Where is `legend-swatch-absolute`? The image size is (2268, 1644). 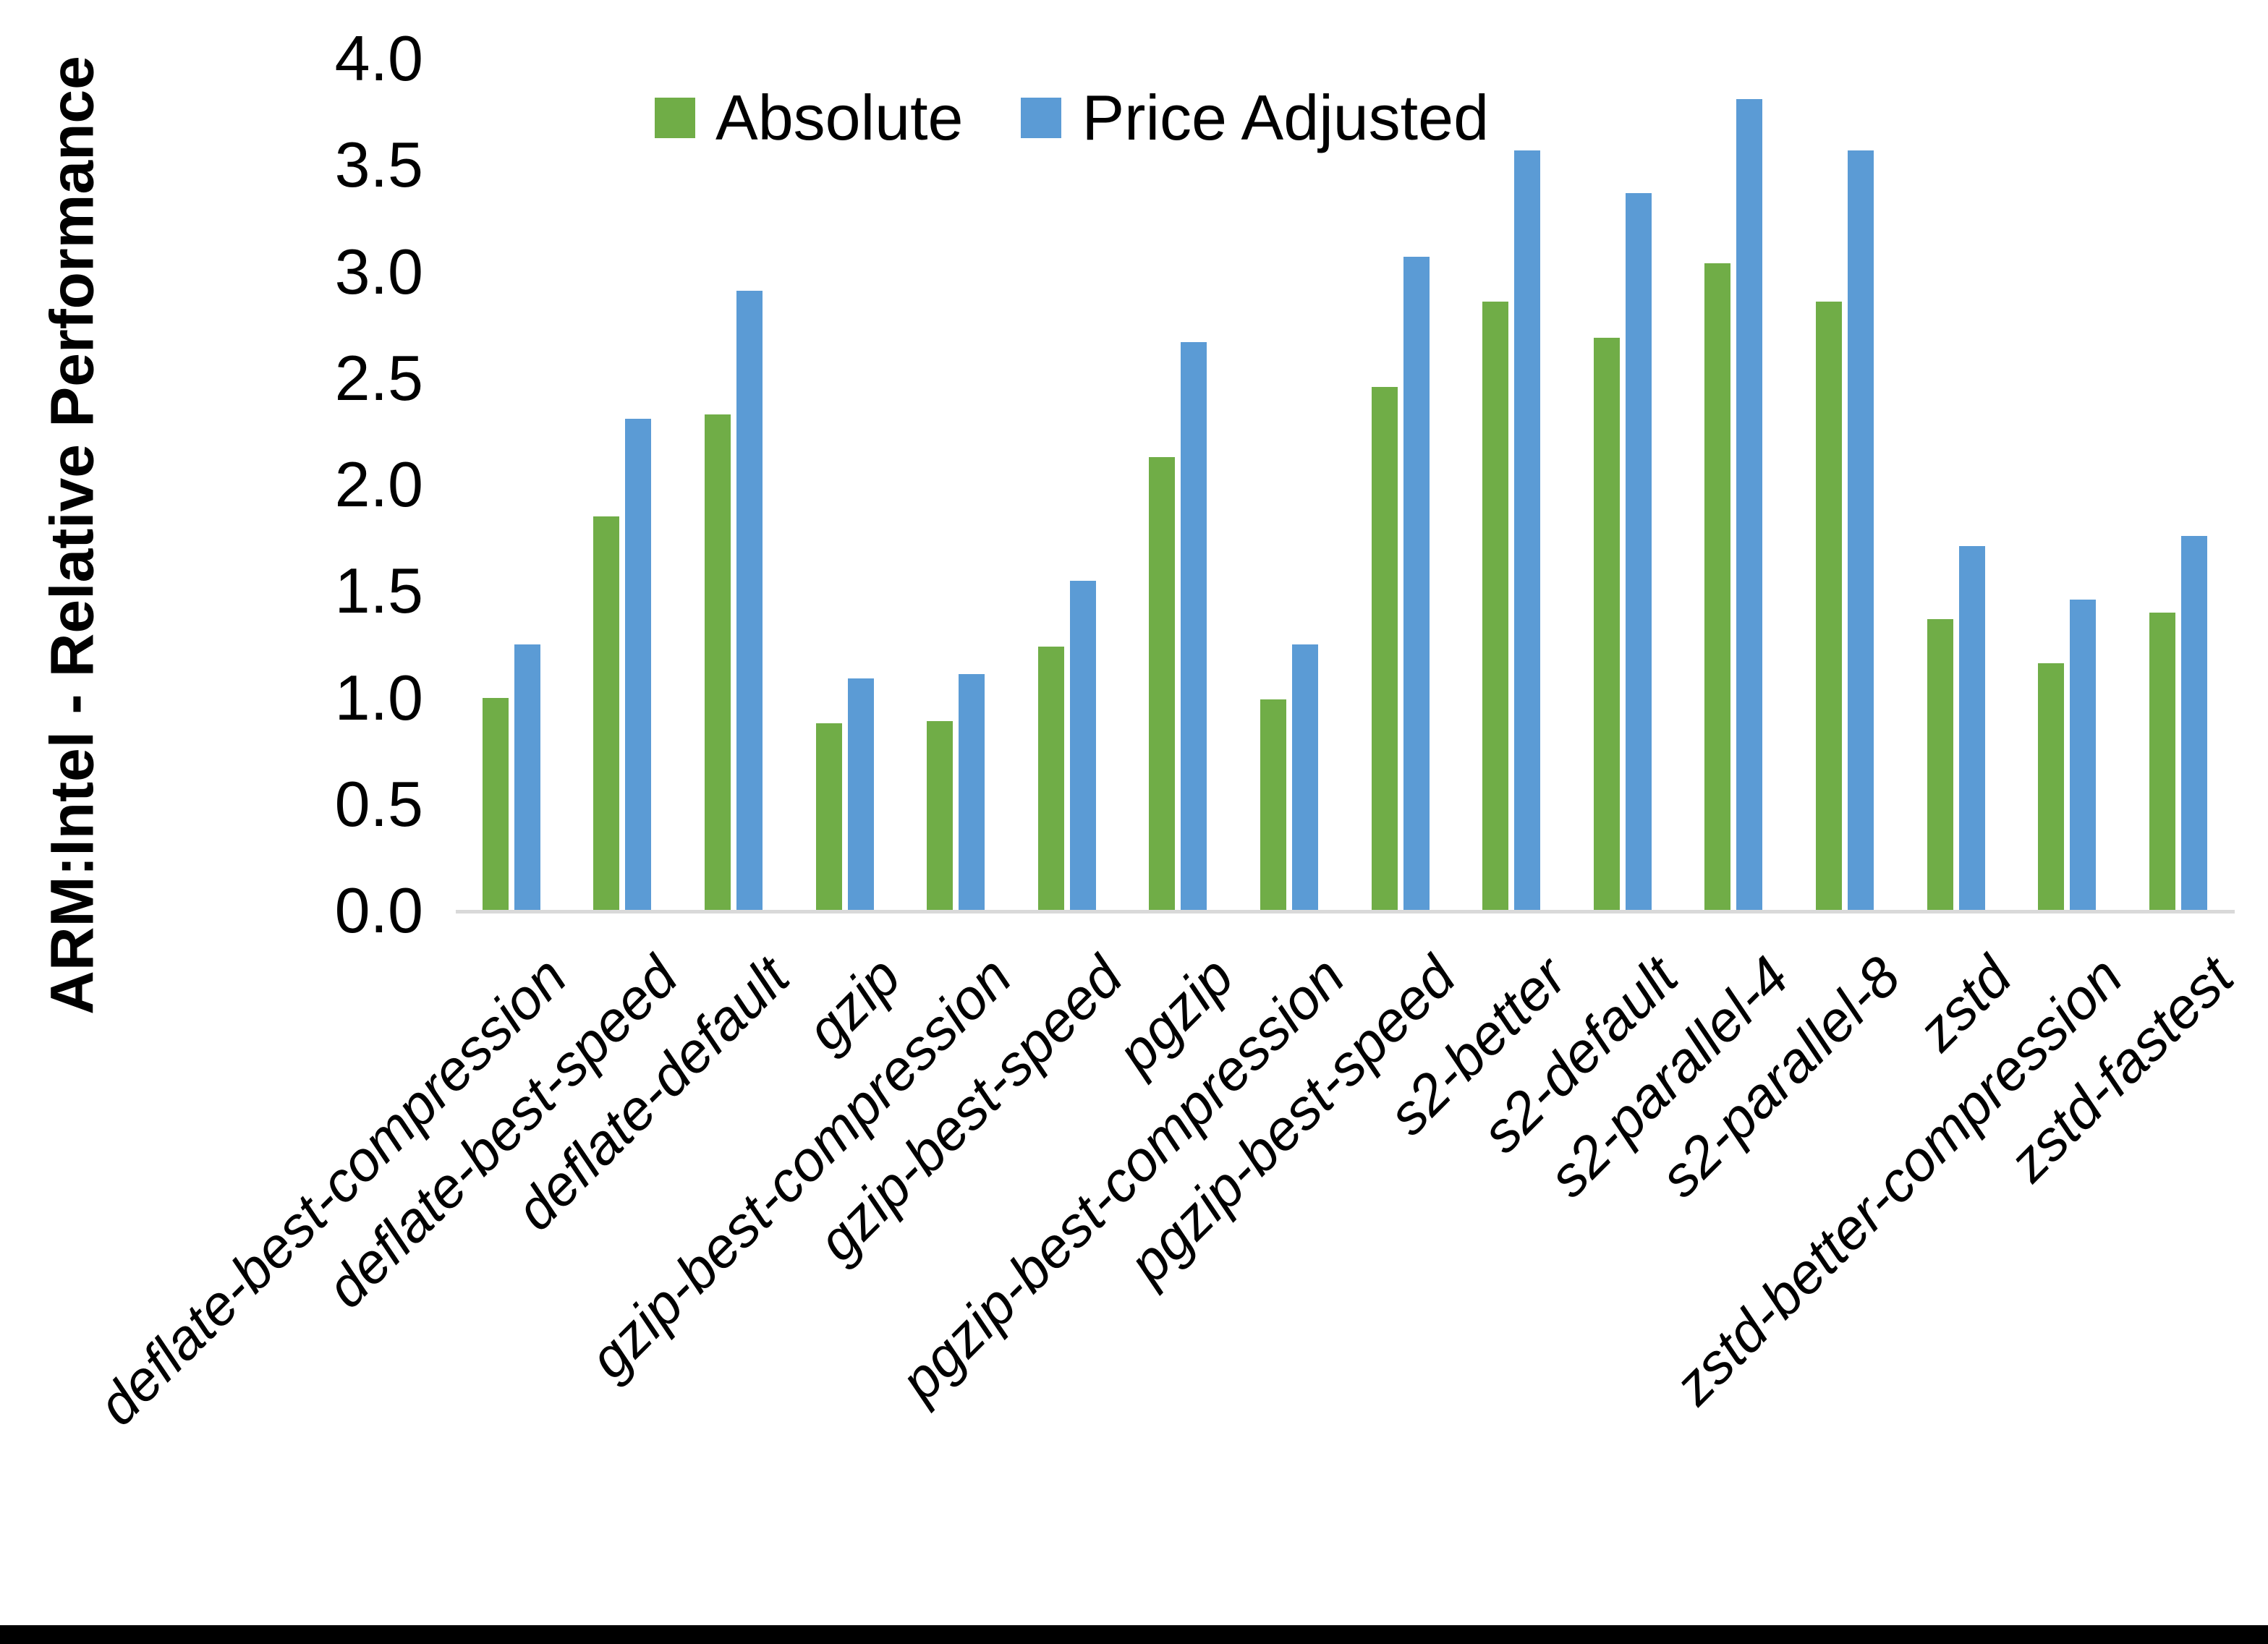
legend-swatch-absolute is located at coordinates (675, 118).